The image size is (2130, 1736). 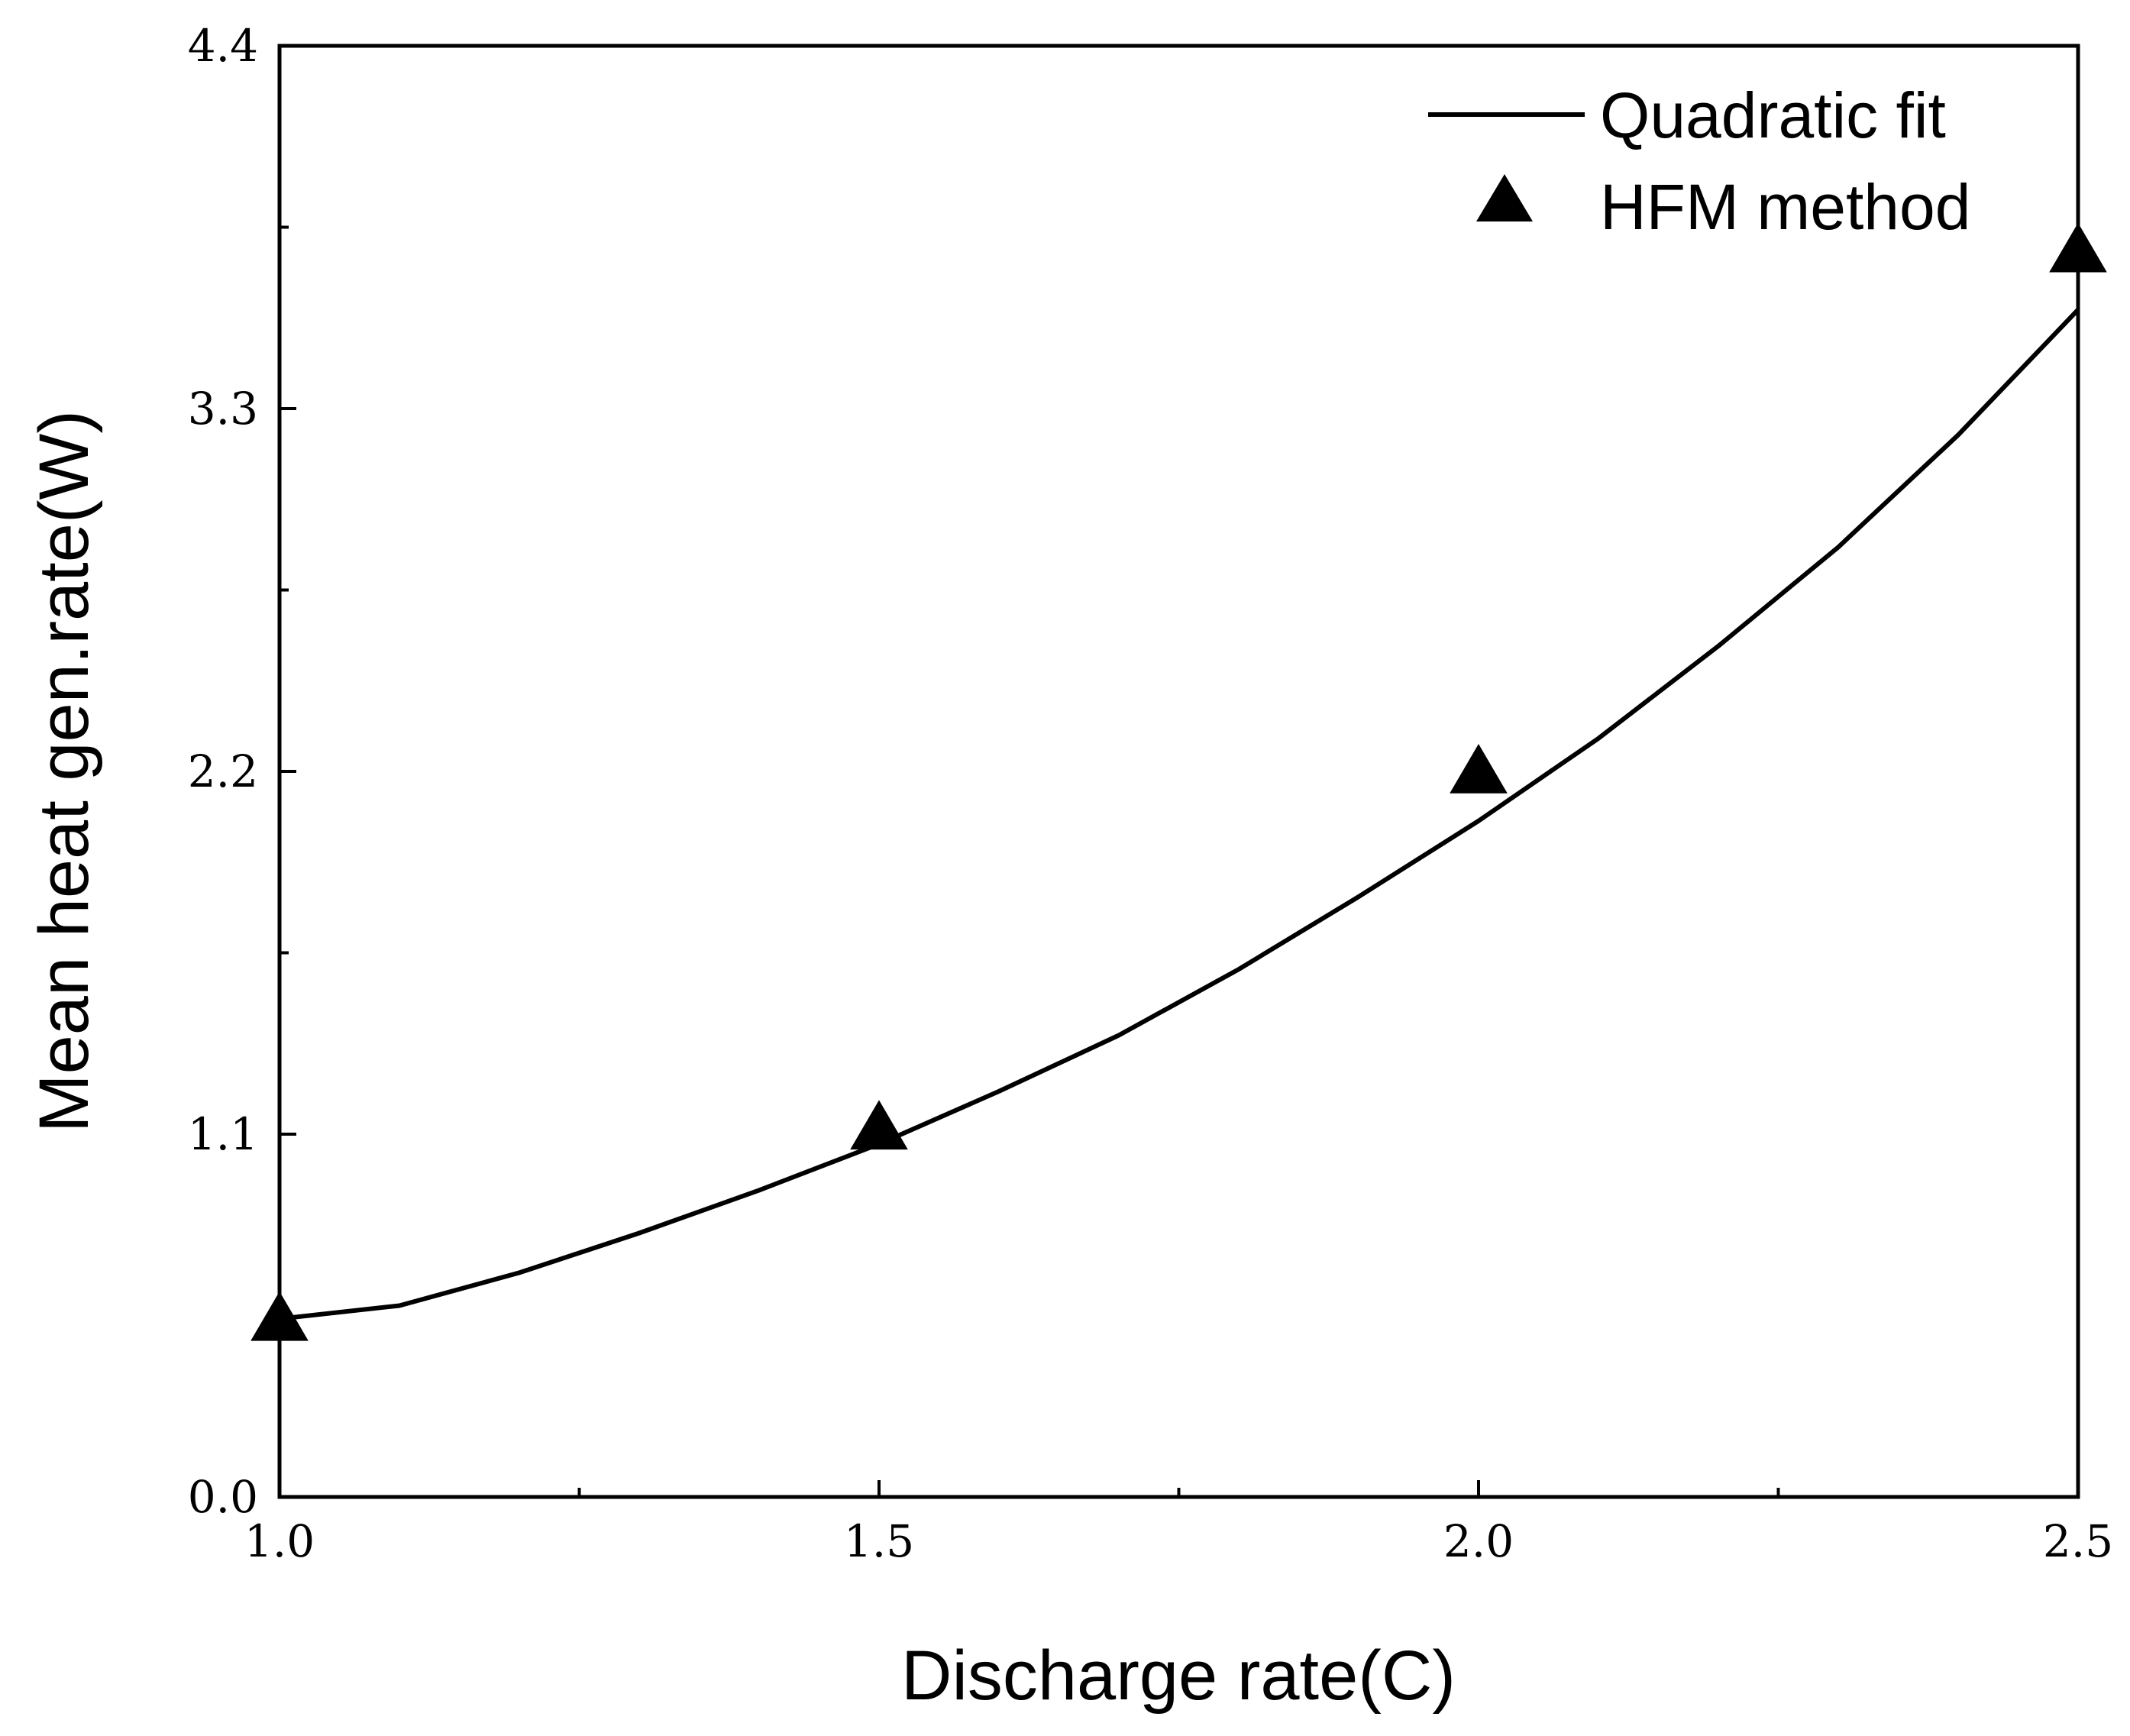 I want to click on x-axis-title: Discharge rate(C), so click(x=1178, y=1676).